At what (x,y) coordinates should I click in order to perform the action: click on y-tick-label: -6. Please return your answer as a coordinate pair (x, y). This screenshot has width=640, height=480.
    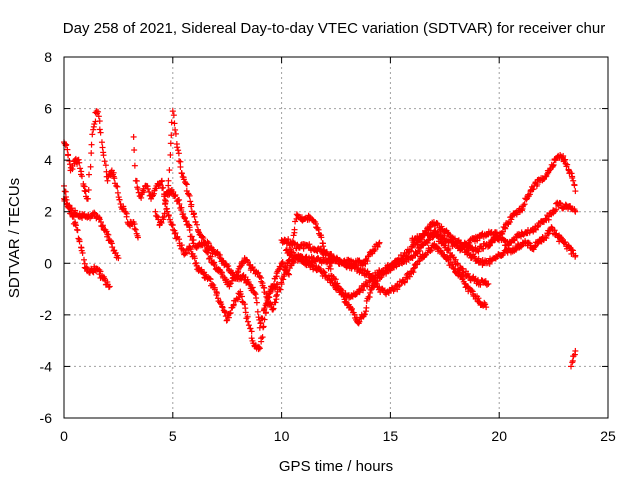
    Looking at the image, I should click on (46, 418).